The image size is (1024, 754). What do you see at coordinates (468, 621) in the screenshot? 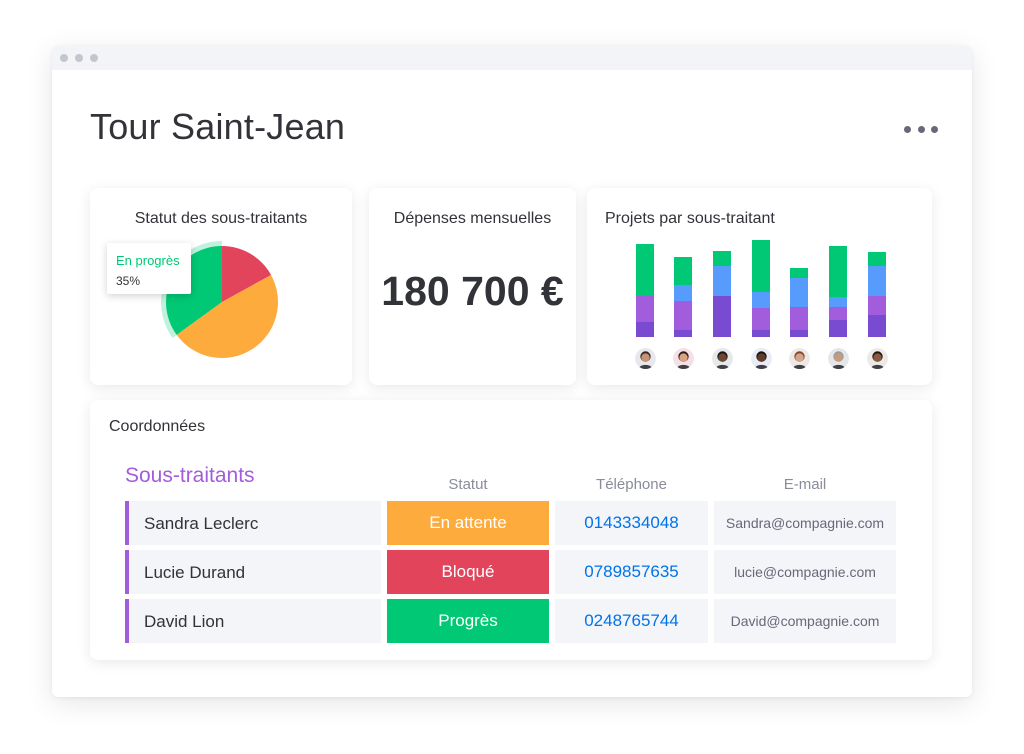
I see `status-cell: Progrès` at bounding box center [468, 621].